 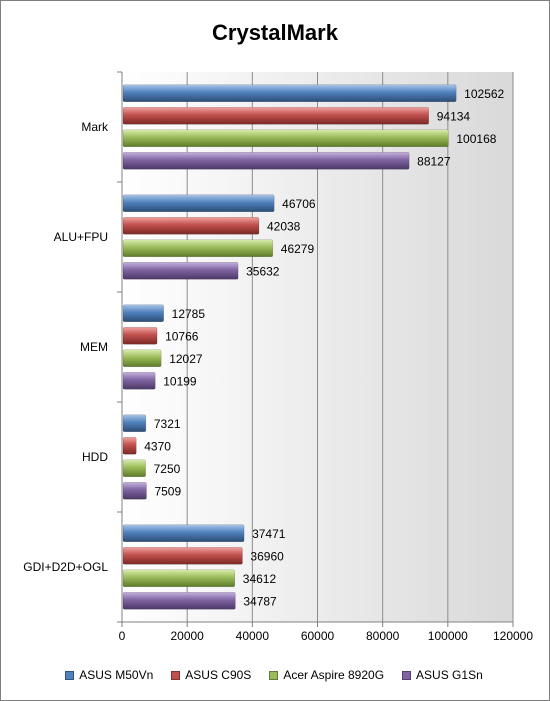 What do you see at coordinates (267, 556) in the screenshot?
I see `data-label: 36960` at bounding box center [267, 556].